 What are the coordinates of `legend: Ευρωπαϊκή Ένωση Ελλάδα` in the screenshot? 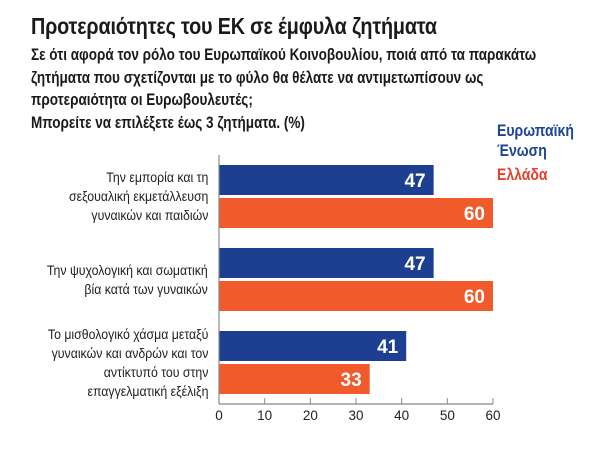 It's located at (535, 153).